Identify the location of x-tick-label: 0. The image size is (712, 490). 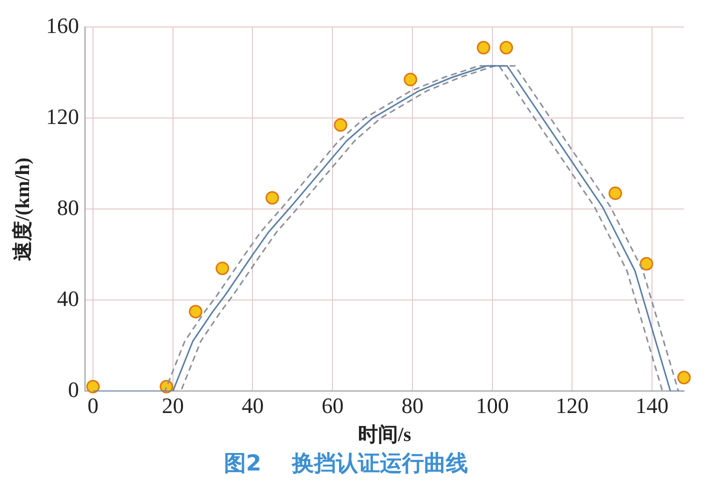
(92, 405).